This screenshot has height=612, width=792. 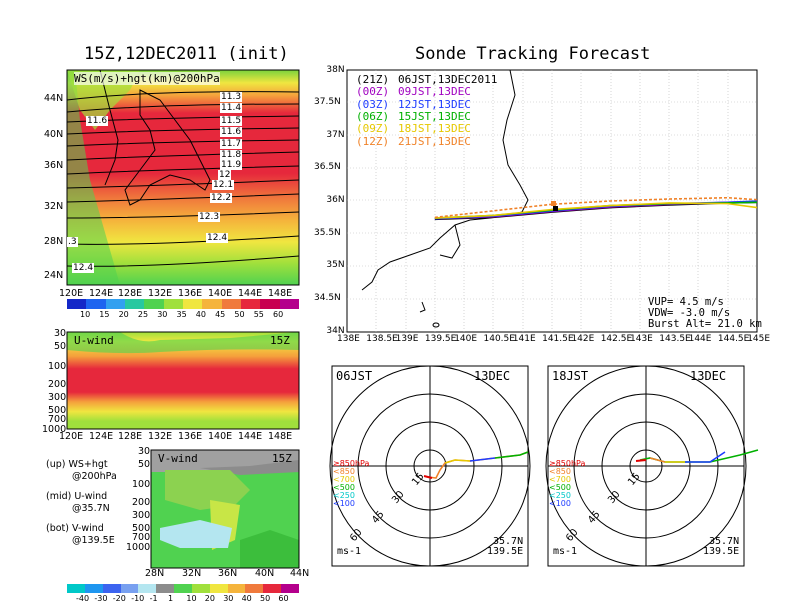 What do you see at coordinates (57, 397) in the screenshot?
I see `u-pressure-tick: 300` at bounding box center [57, 397].